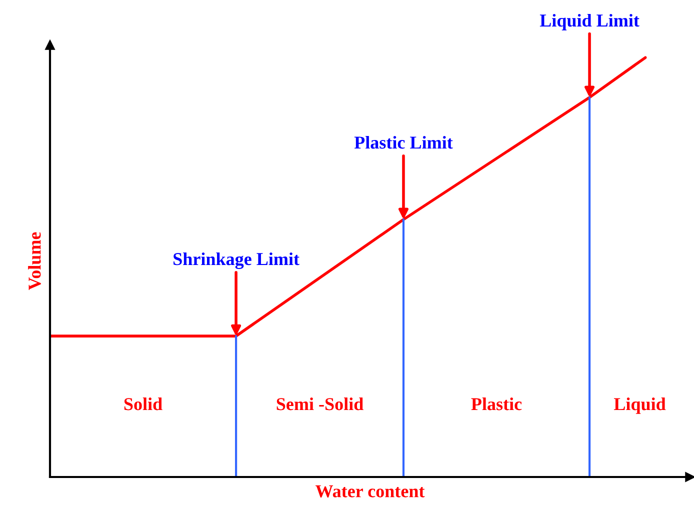  Describe the element at coordinates (34, 261) in the screenshot. I see `y-axis-title: Volume` at that location.